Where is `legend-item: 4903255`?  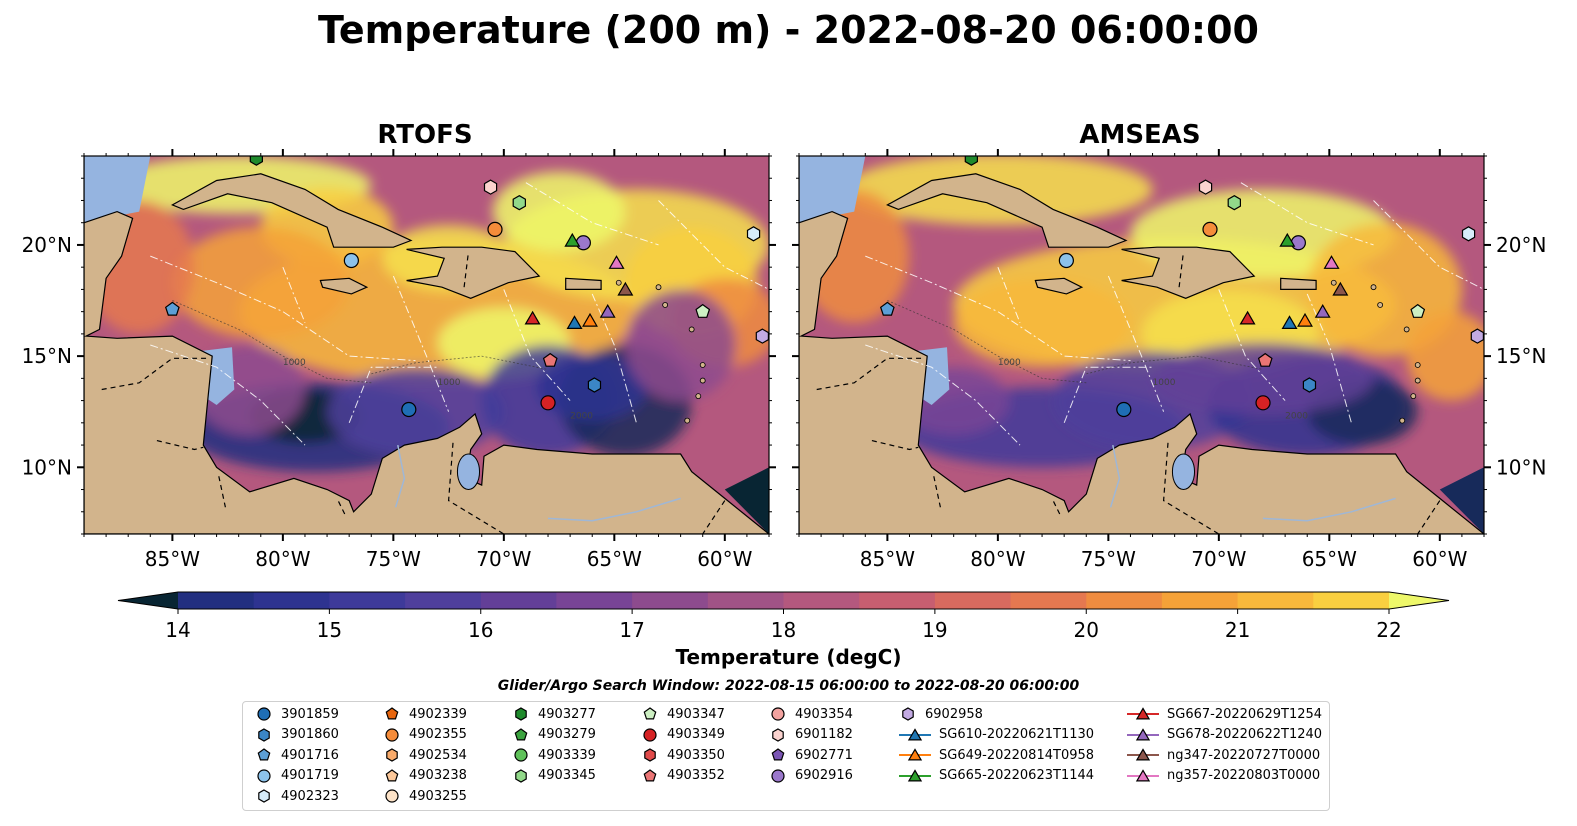
legend-item: 4903255 is located at coordinates (424, 796).